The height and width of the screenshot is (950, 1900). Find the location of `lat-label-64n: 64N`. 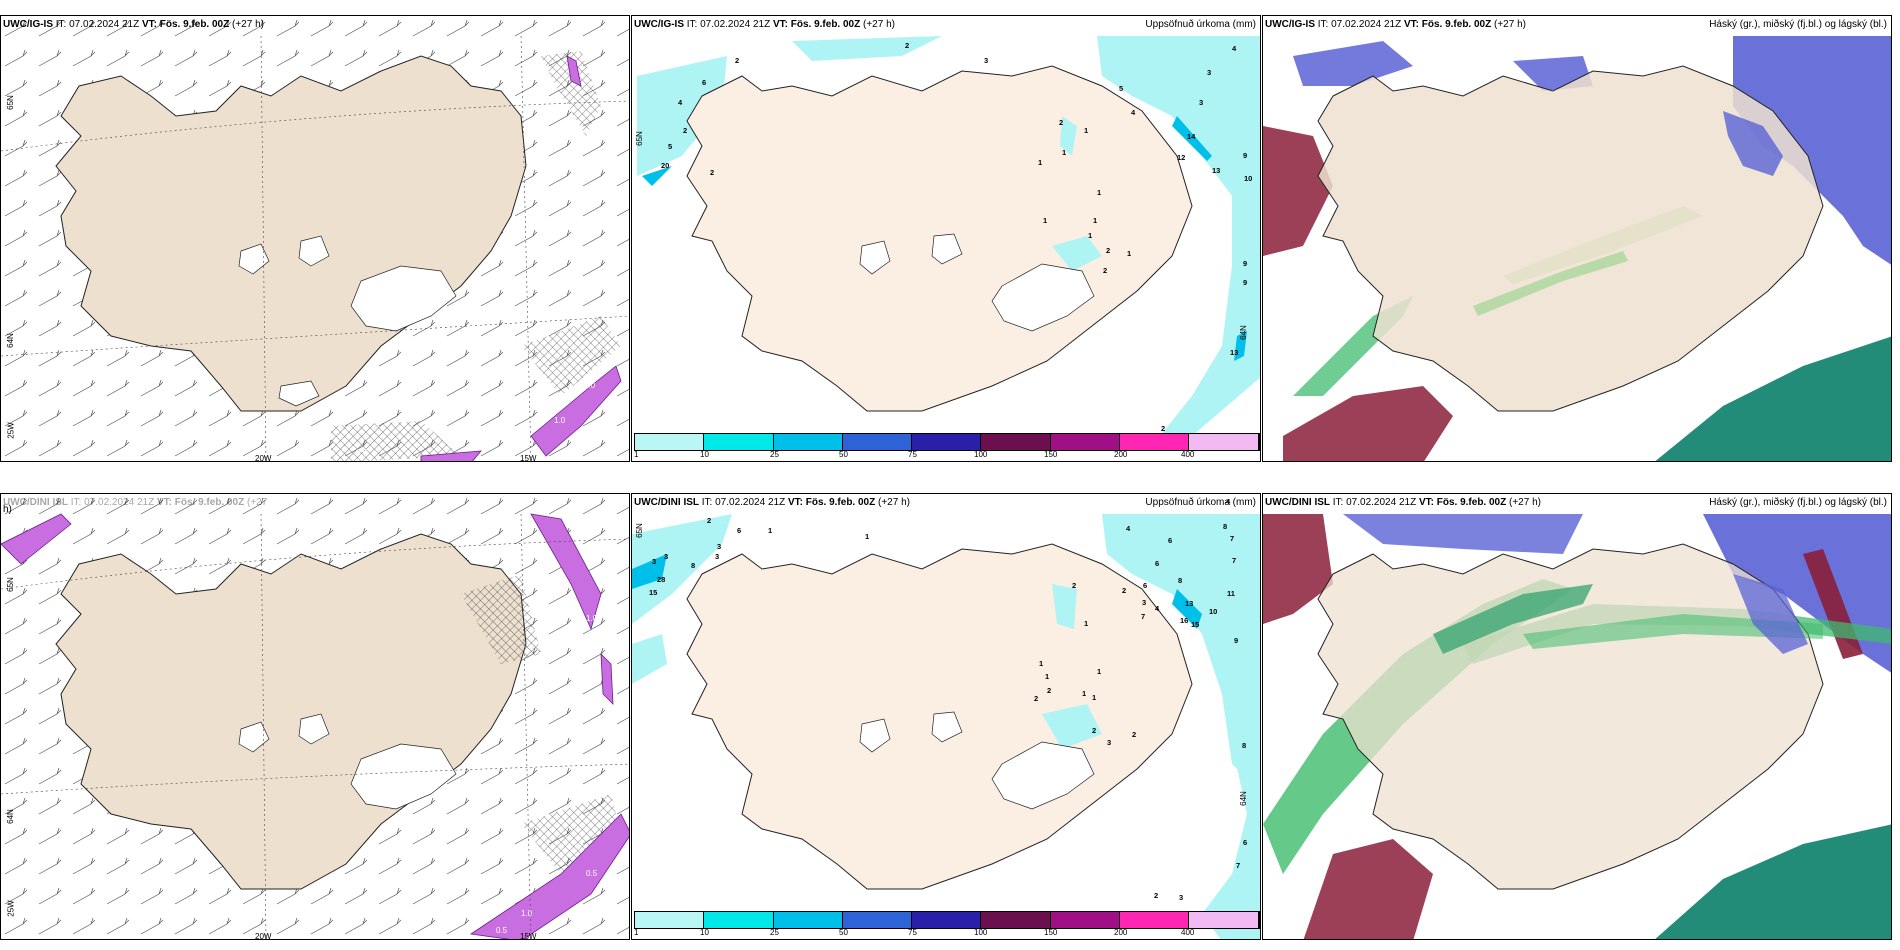

lat-label-64n: 64N is located at coordinates (1243, 798).